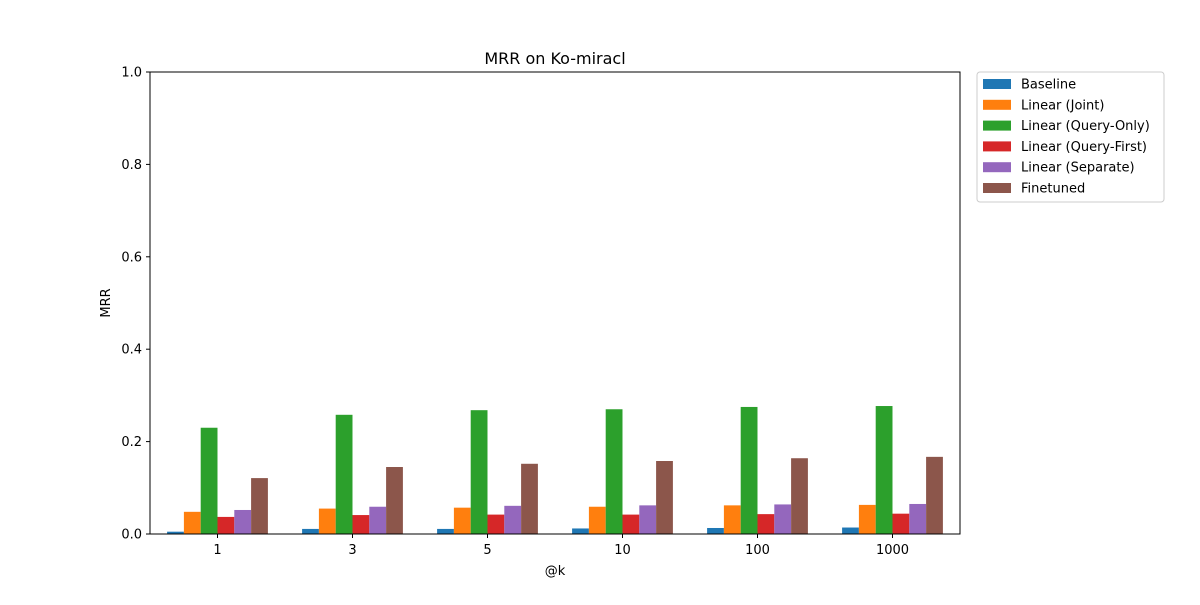 The height and width of the screenshot is (605, 1200). I want to click on legend-label: Linear (Joint), so click(1062, 105).